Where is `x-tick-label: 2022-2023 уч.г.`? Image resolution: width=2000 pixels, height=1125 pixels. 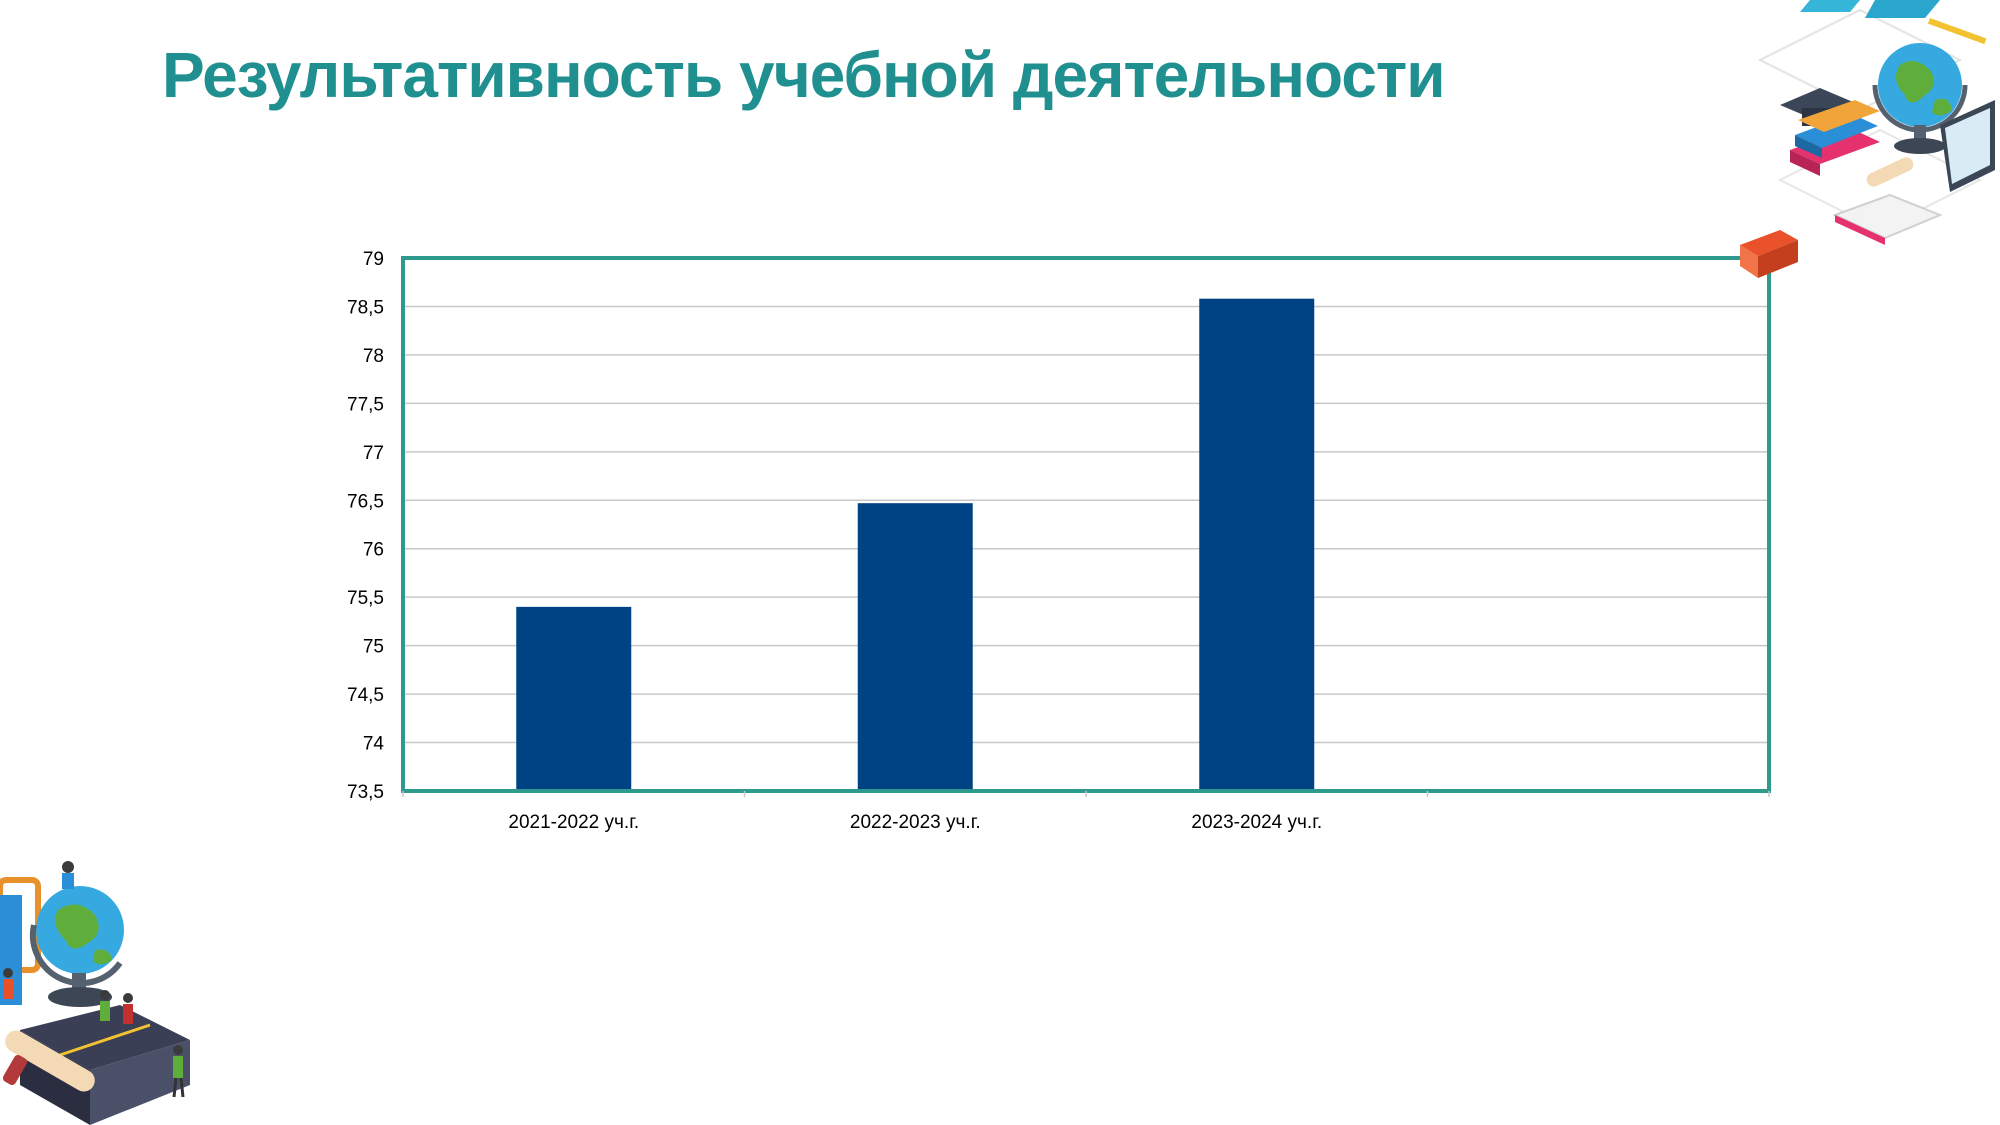 x-tick-label: 2022-2023 уч.г. is located at coordinates (915, 822).